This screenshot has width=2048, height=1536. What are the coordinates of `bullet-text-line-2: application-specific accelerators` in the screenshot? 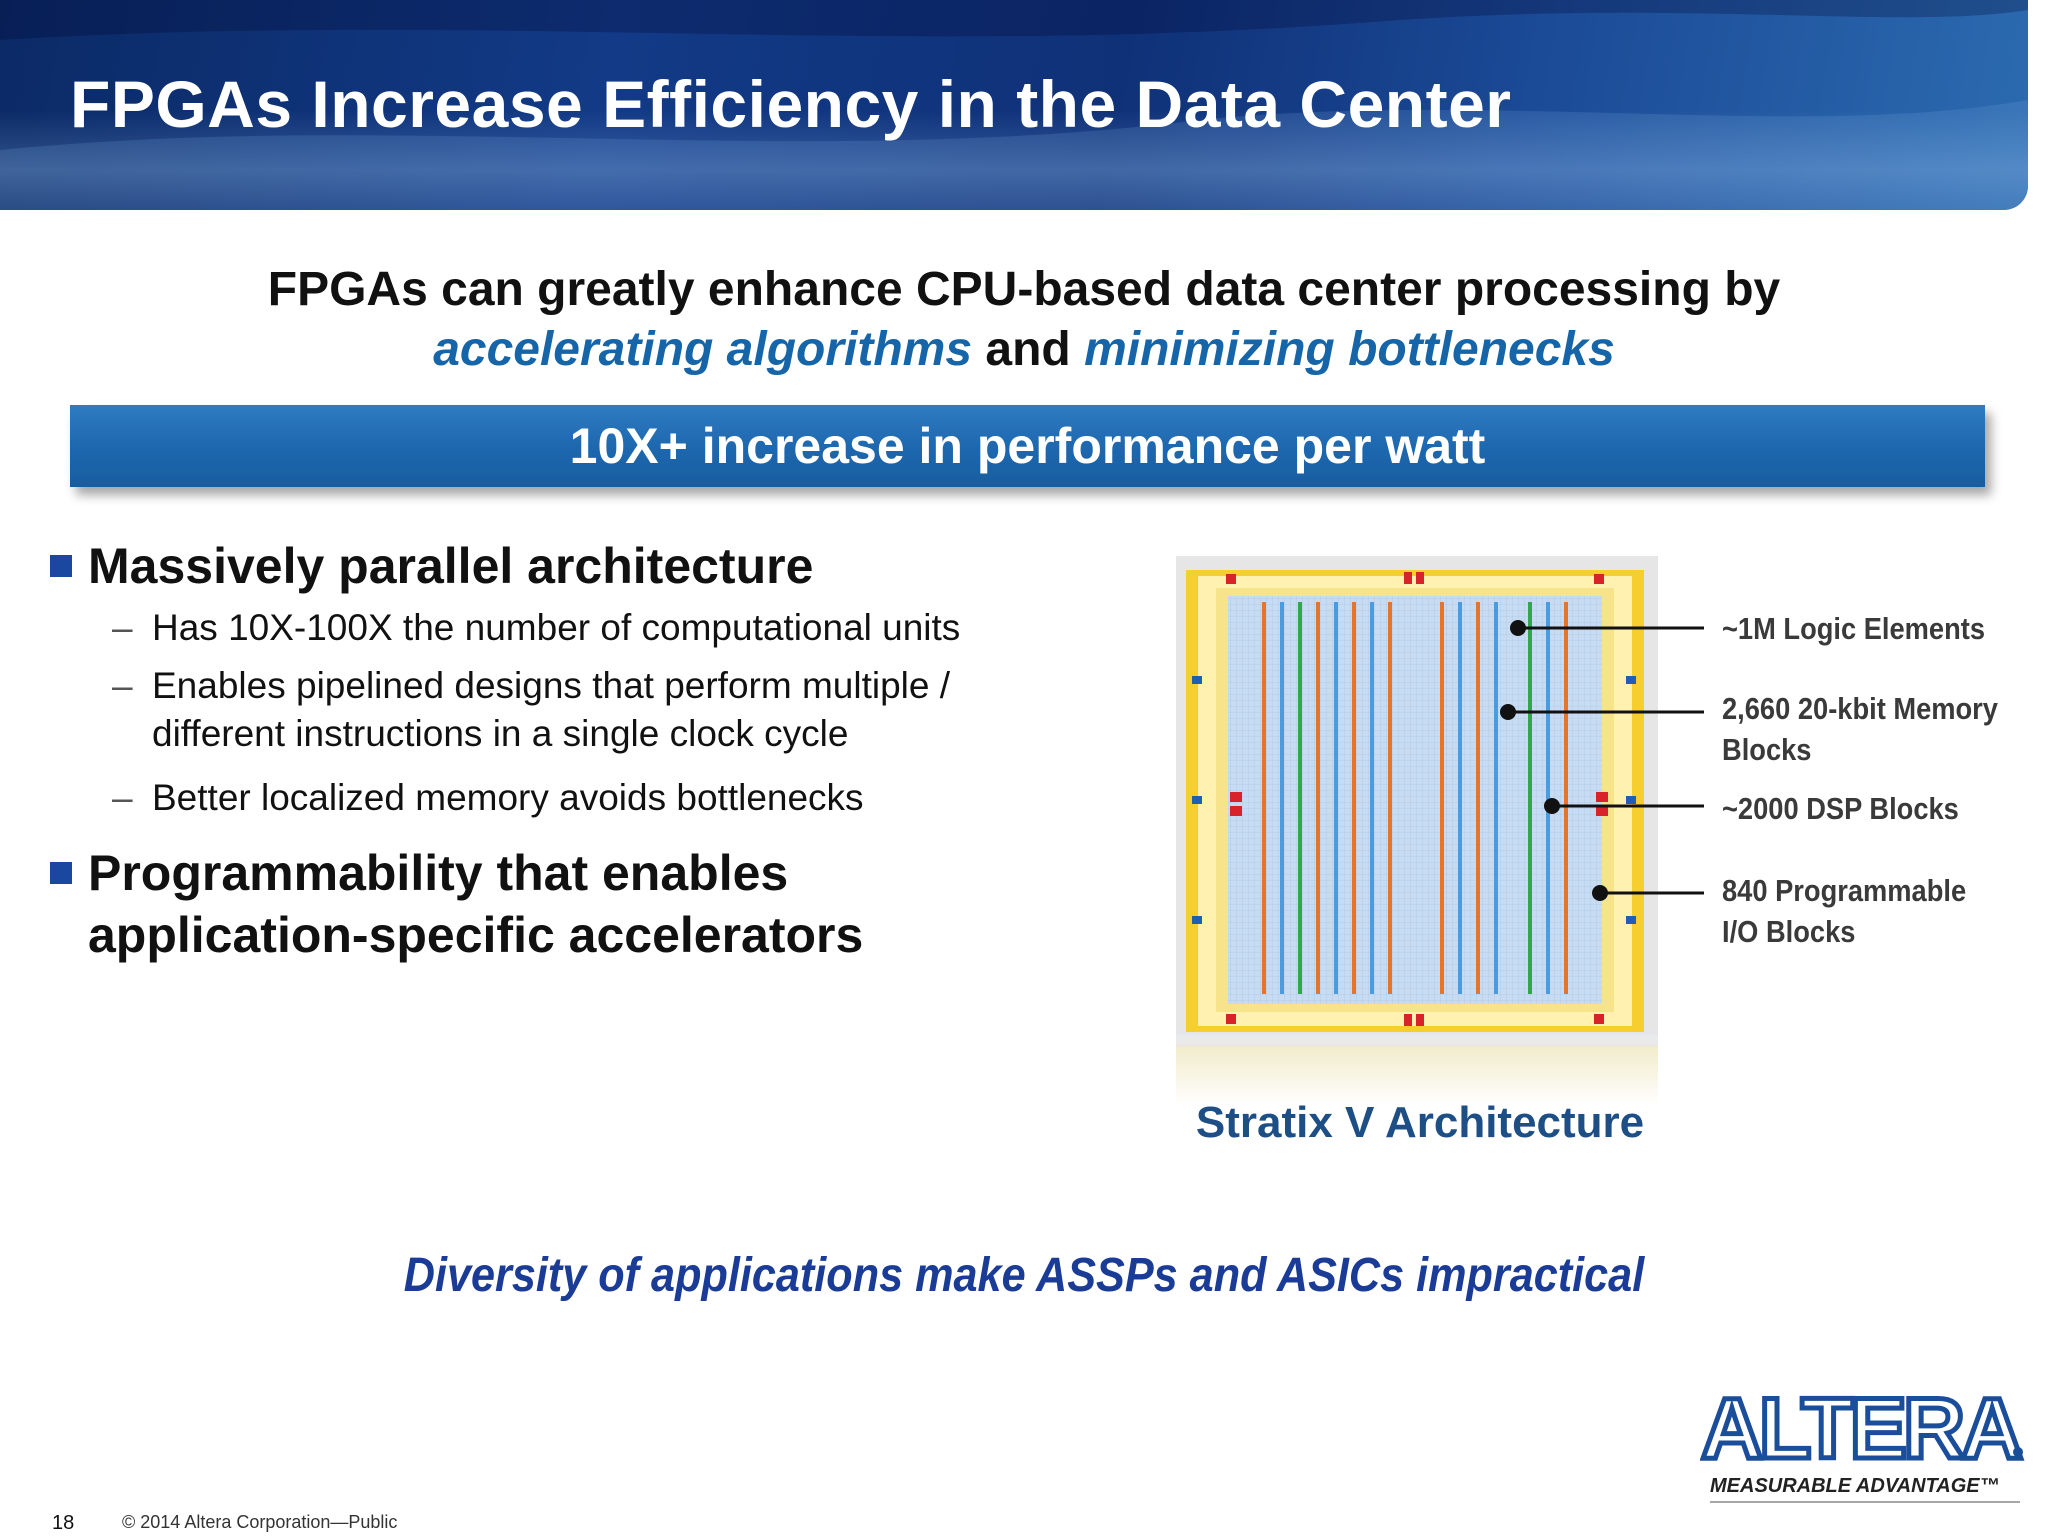 It's located at (476, 935).